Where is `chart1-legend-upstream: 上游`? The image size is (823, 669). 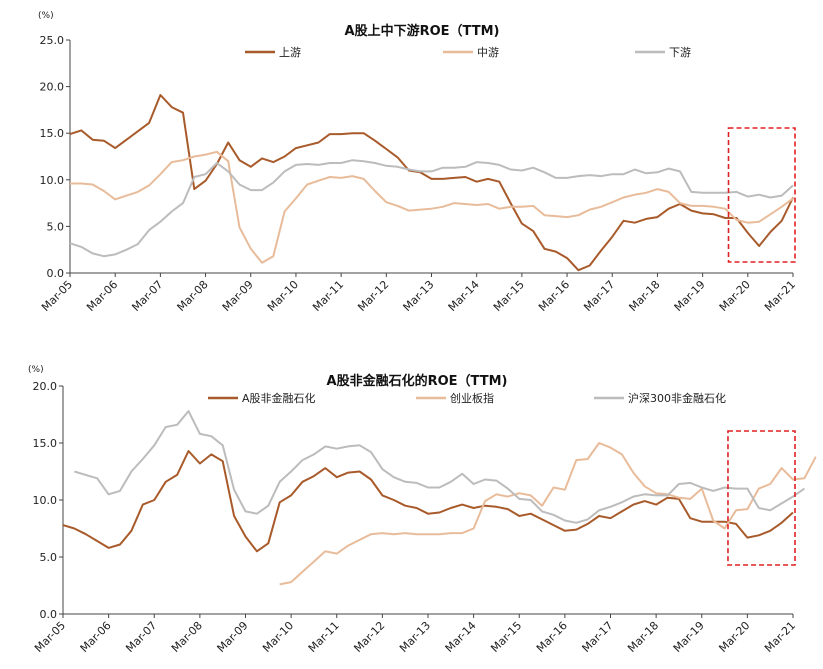
chart1-legend-upstream: 上游 is located at coordinates (290, 52).